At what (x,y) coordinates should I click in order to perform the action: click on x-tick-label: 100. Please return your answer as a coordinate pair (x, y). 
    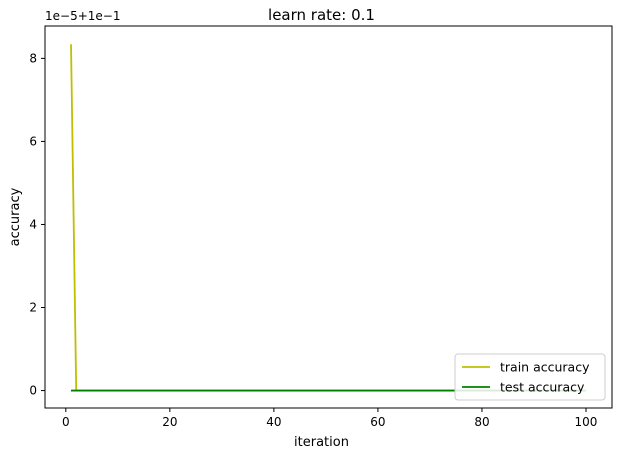
    Looking at the image, I should click on (586, 422).